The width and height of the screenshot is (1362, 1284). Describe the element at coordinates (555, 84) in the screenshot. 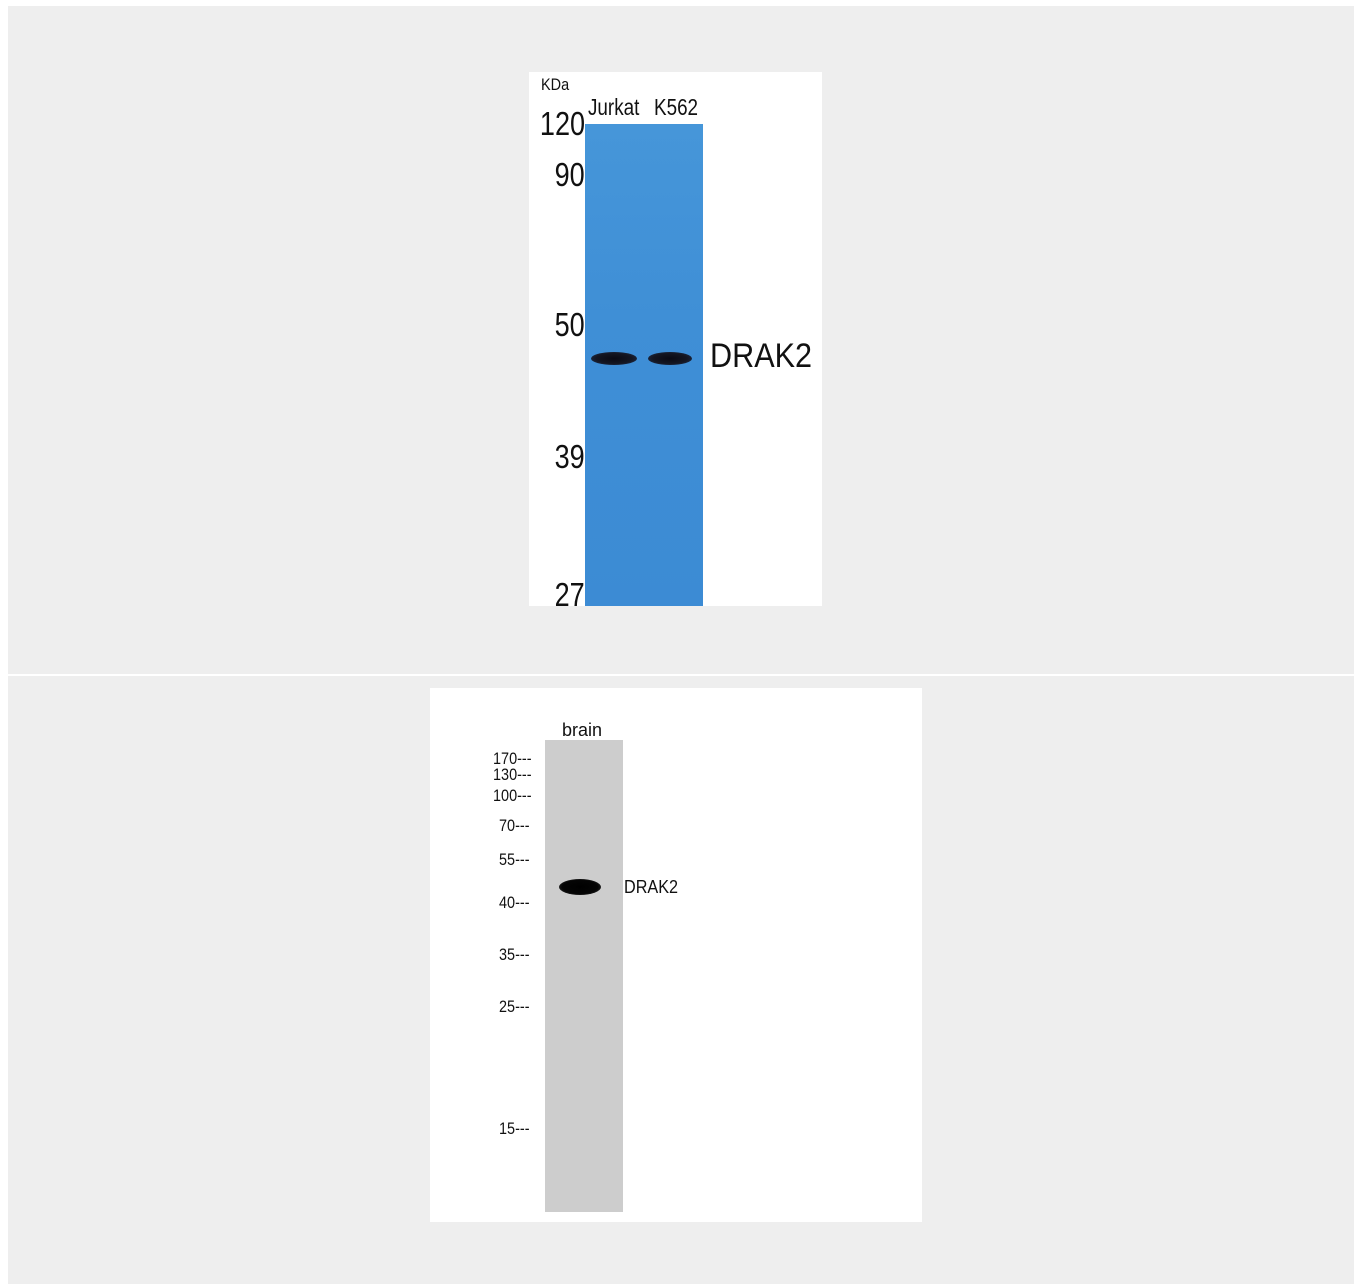

I see `unit-label: KDa` at that location.